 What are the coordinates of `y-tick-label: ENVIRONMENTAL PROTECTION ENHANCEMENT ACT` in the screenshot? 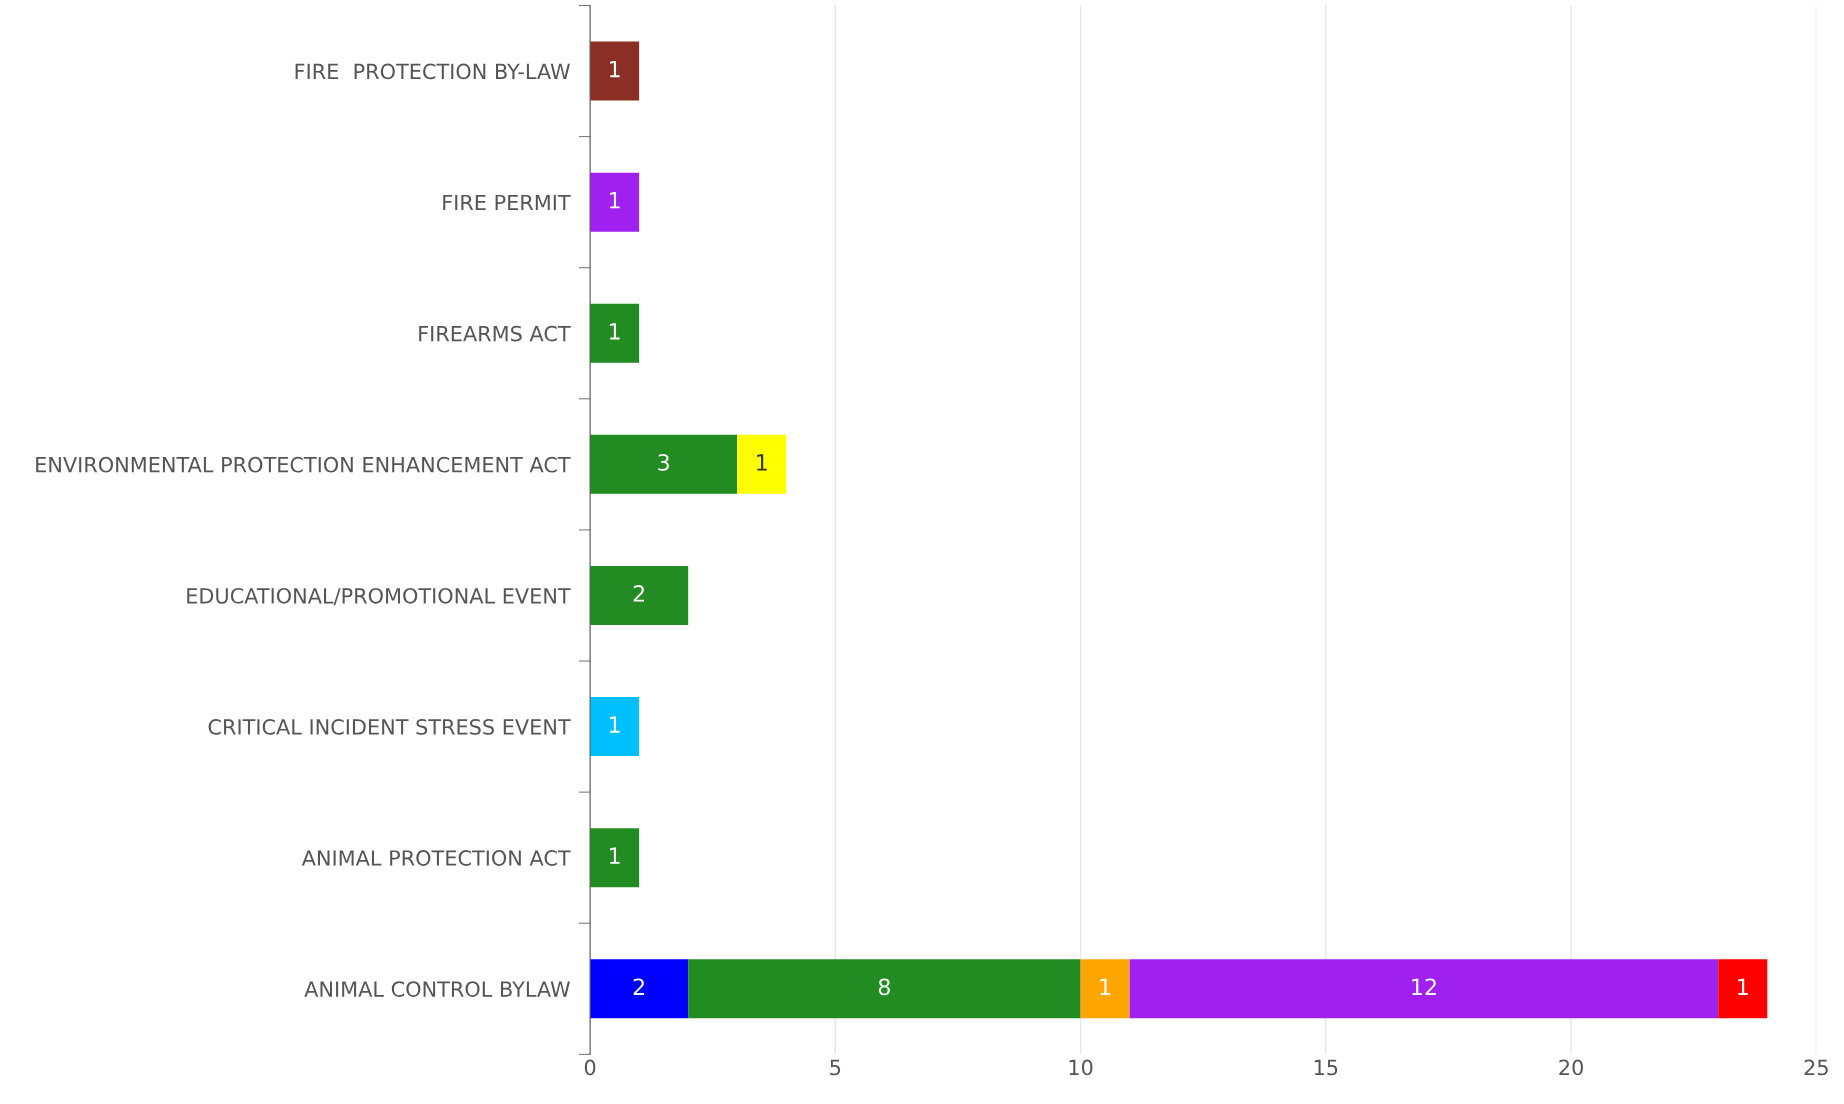 It's located at (303, 464).